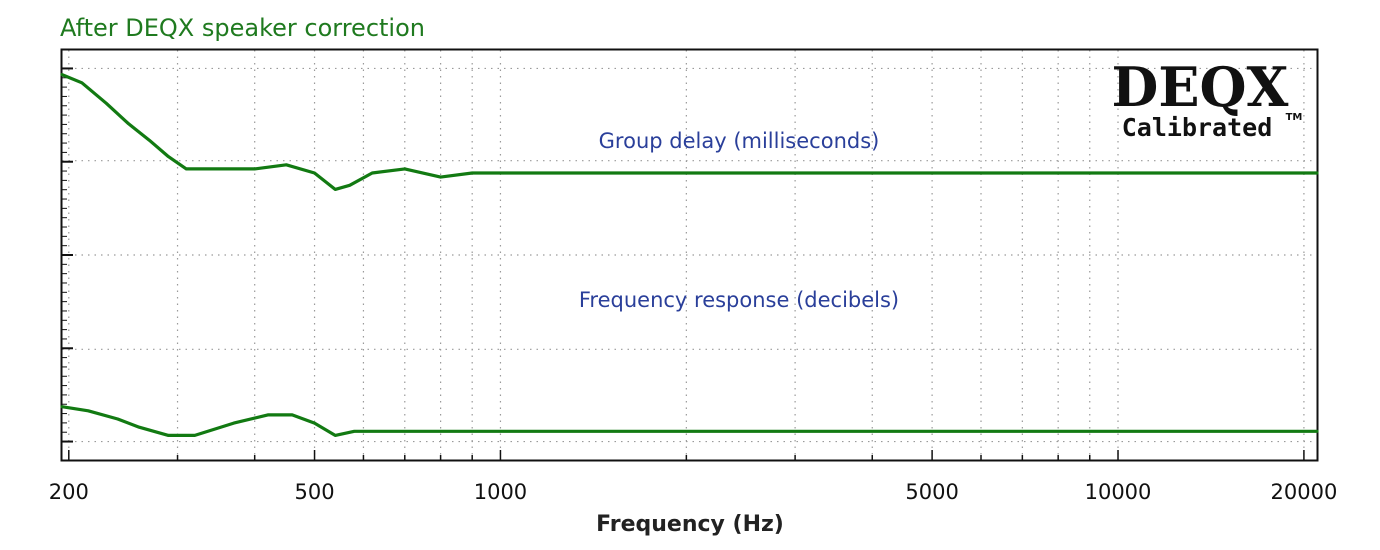 This screenshot has width=1380, height=550. Describe the element at coordinates (1304, 492) in the screenshot. I see `x-tick-label: 20000` at that location.